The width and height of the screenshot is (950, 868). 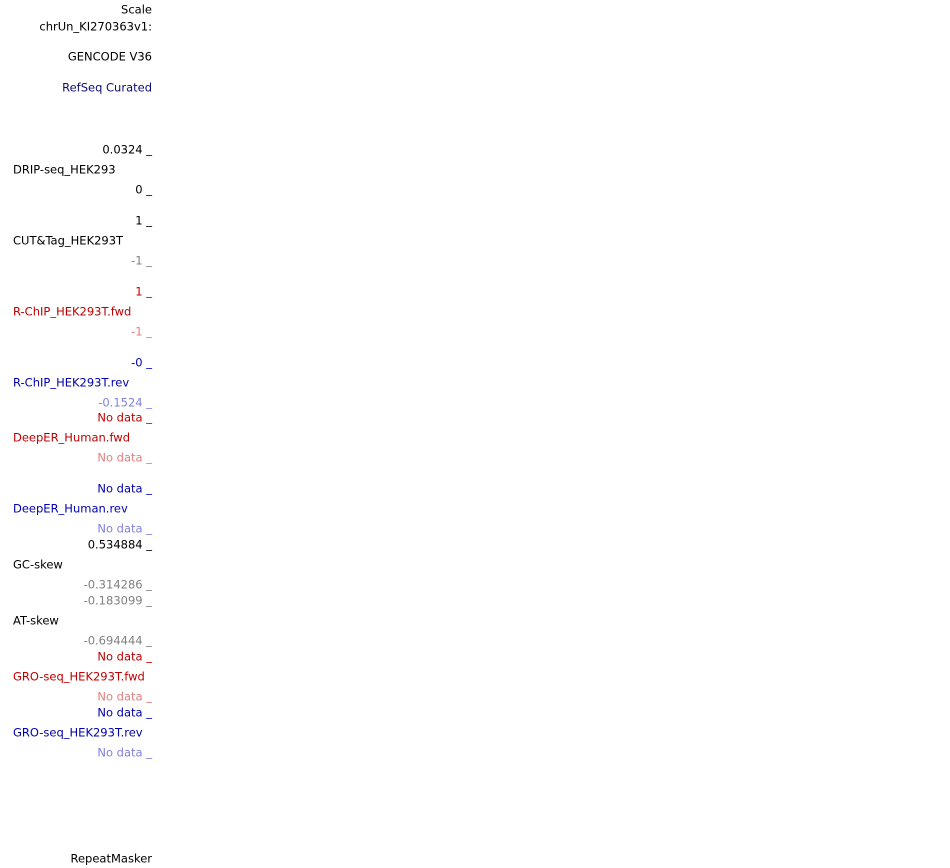 What do you see at coordinates (71, 438) in the screenshot?
I see `track-name: DeepER_Human.fwd` at bounding box center [71, 438].